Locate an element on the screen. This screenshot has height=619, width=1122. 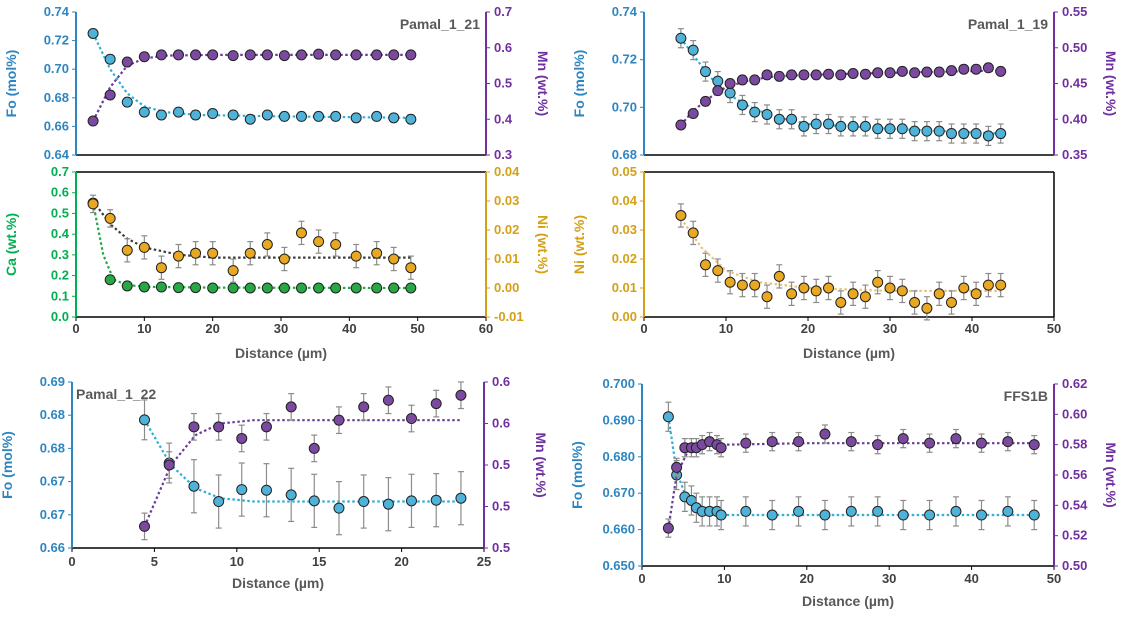
left-tick-label: 0.67 is located at coordinates (52, 481).